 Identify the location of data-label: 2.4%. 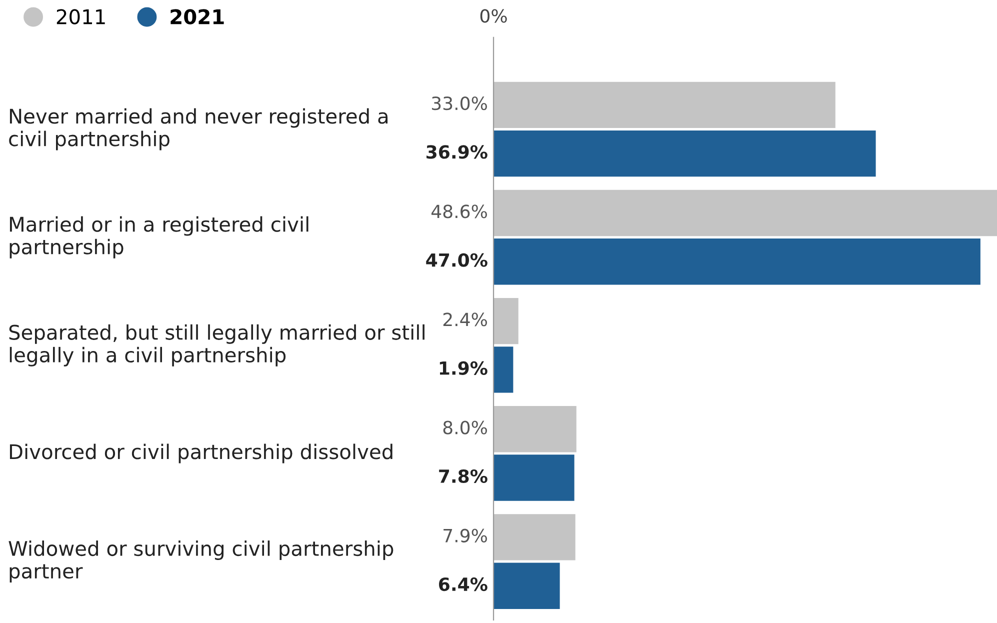
(465, 319).